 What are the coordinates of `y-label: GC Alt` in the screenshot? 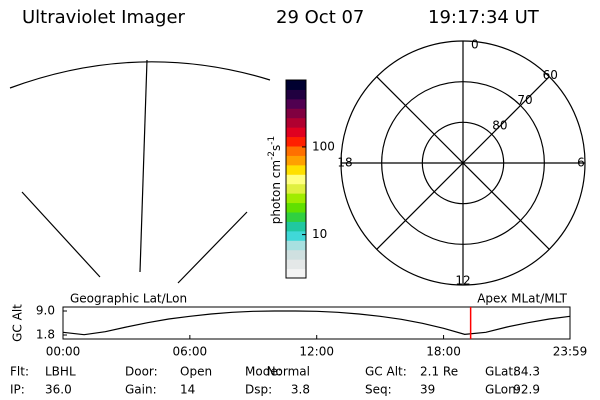 It's located at (18, 323).